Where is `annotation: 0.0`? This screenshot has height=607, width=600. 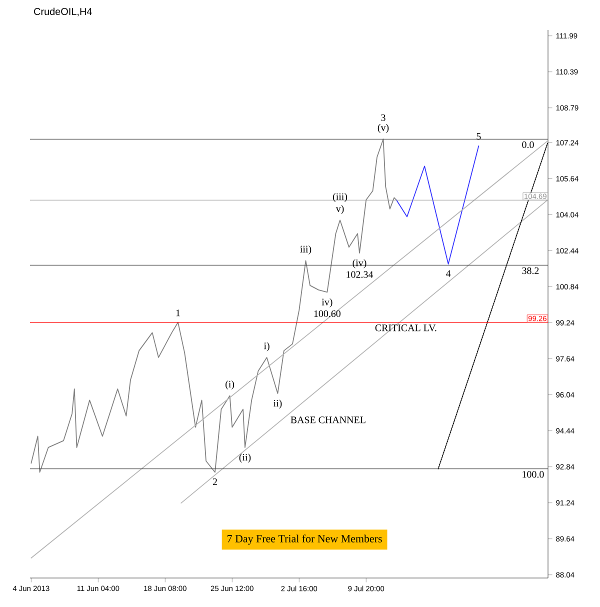 annotation: 0.0 is located at coordinates (528, 144).